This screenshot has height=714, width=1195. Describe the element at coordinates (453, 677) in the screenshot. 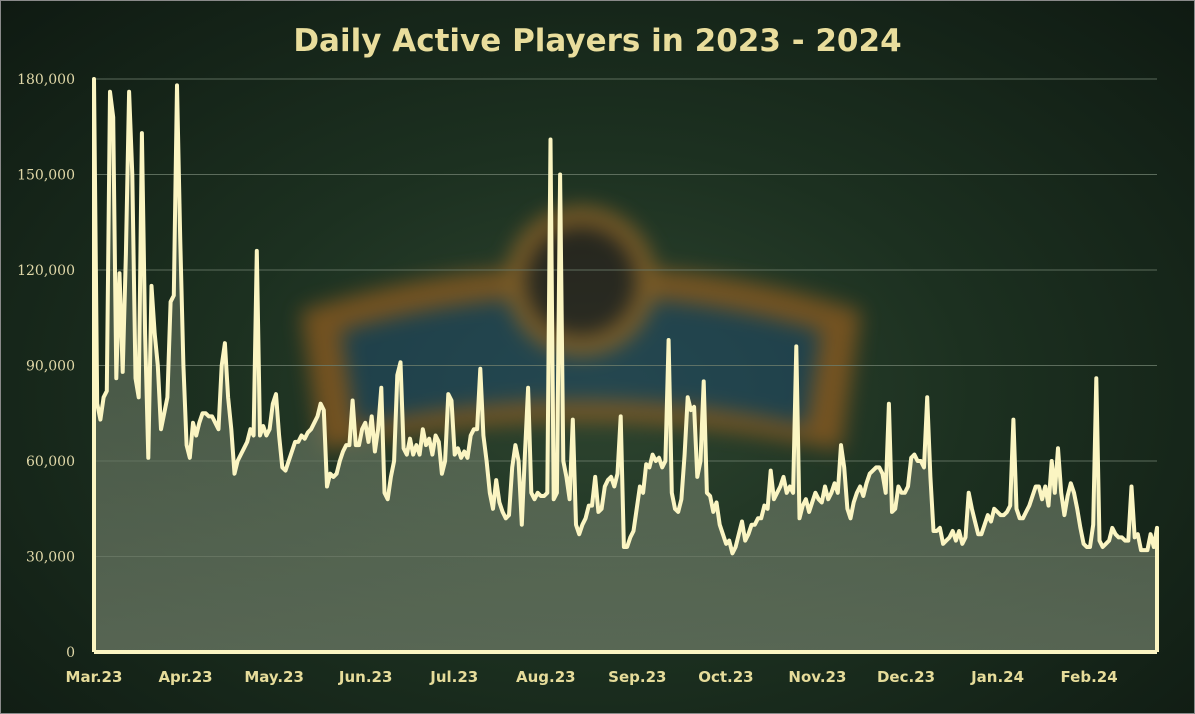

I see `x-tick-label: Jul.23` at that location.